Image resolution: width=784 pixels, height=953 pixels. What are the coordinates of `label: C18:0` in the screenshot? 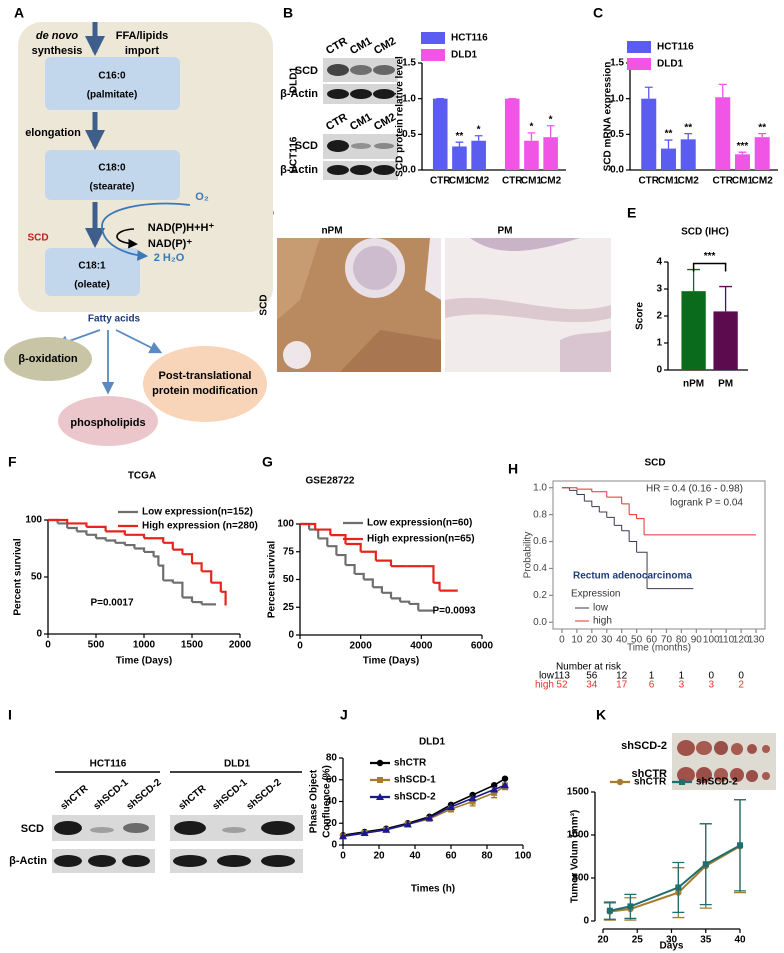 It's located at (112, 168).